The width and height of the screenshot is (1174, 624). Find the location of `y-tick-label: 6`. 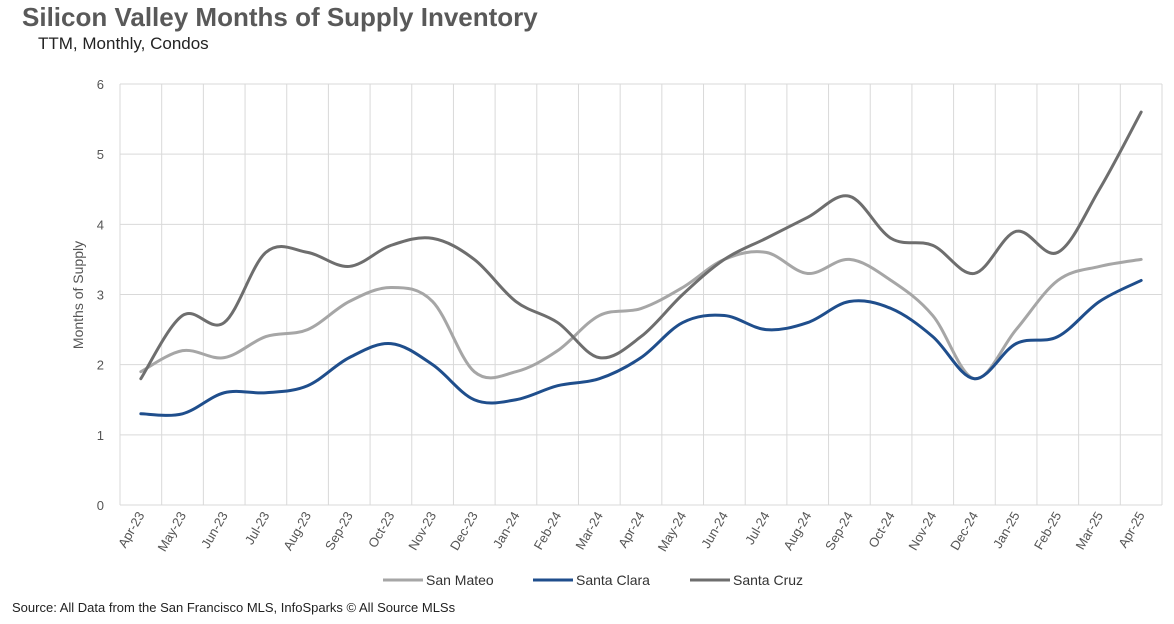

y-tick-label: 6 is located at coordinates (100, 84).